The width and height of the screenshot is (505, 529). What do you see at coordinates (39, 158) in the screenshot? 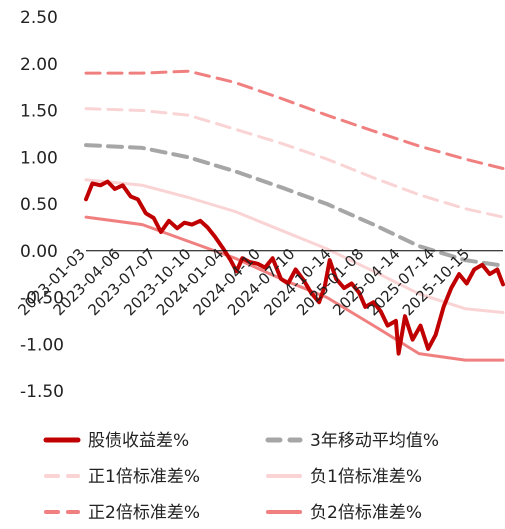
I see `y-tick-label: 1.00` at bounding box center [39, 158].